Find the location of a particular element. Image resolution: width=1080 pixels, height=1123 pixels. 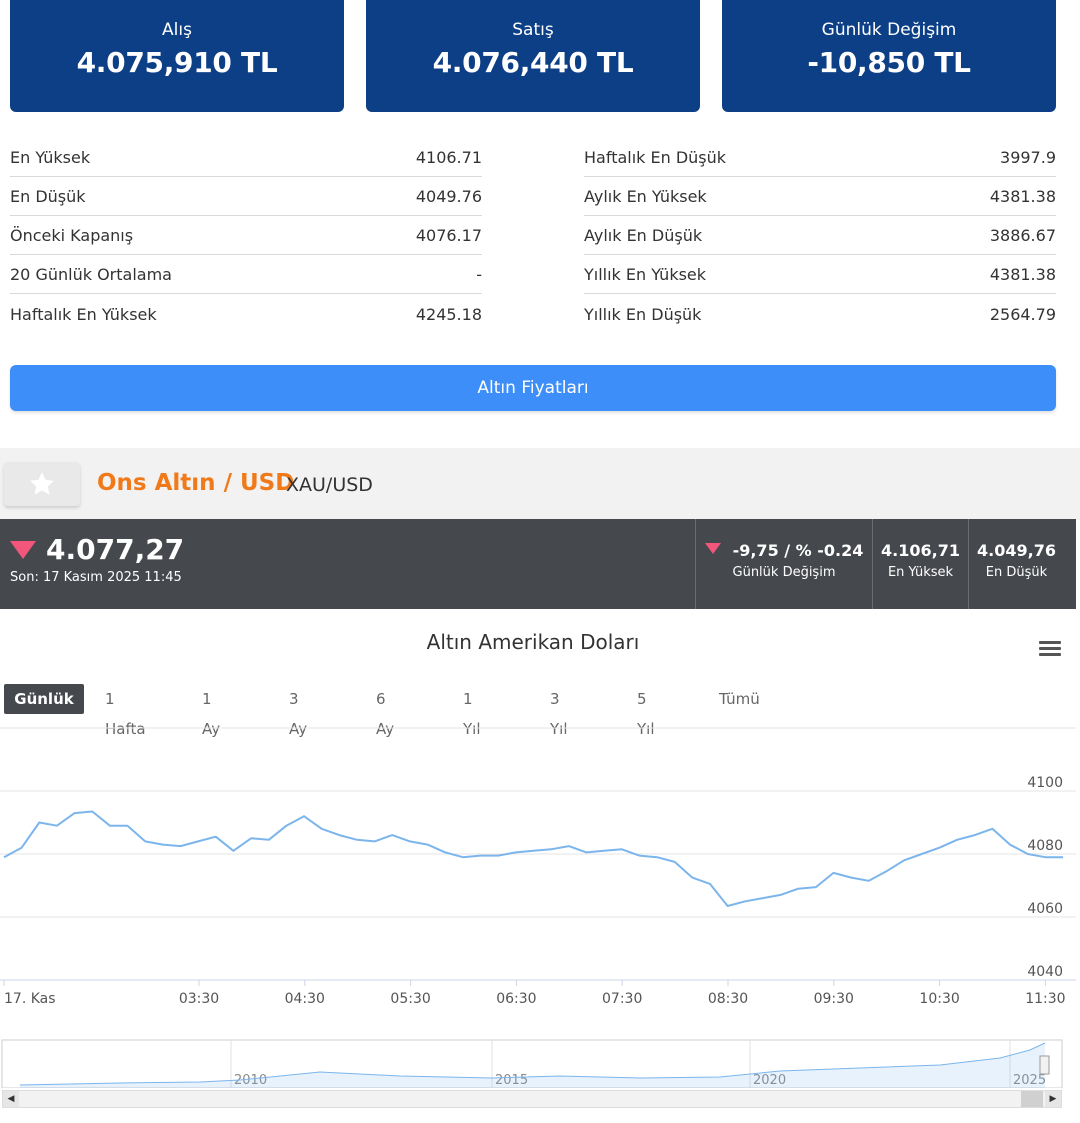

stat-row: Haftalık En Yüksek 4245.18 is located at coordinates (246, 313).